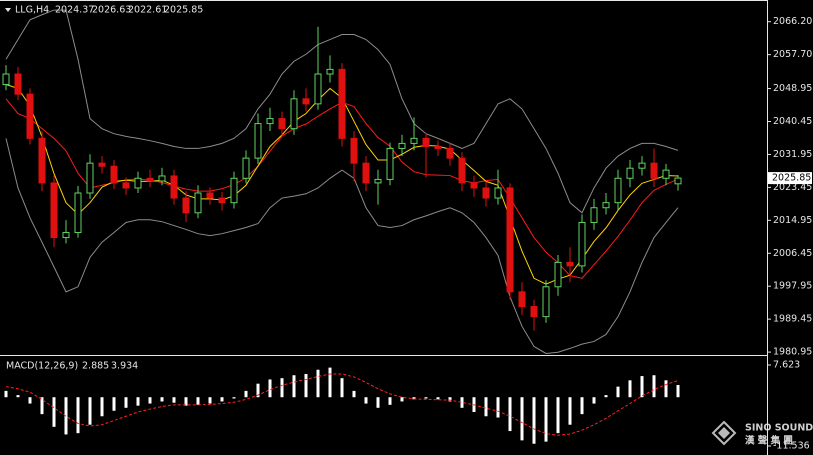 This screenshot has width=813, height=455. Describe the element at coordinates (792, 21) in the screenshot. I see `y-tick-label: 2066.20` at that location.